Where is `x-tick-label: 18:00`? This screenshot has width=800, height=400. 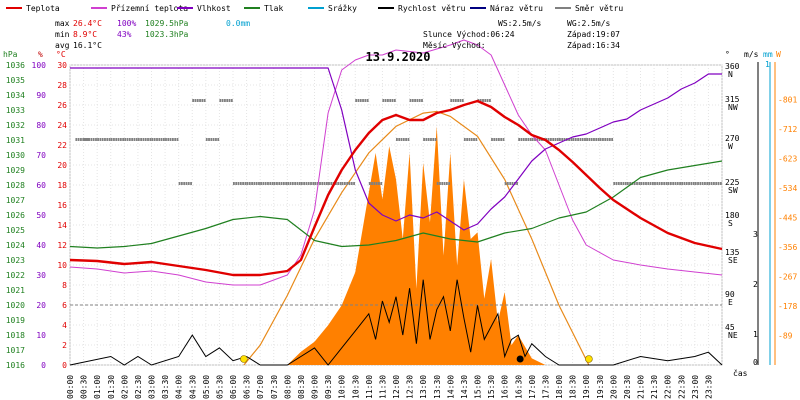
x-tick-label: 18:00 is located at coordinates (559, 387).